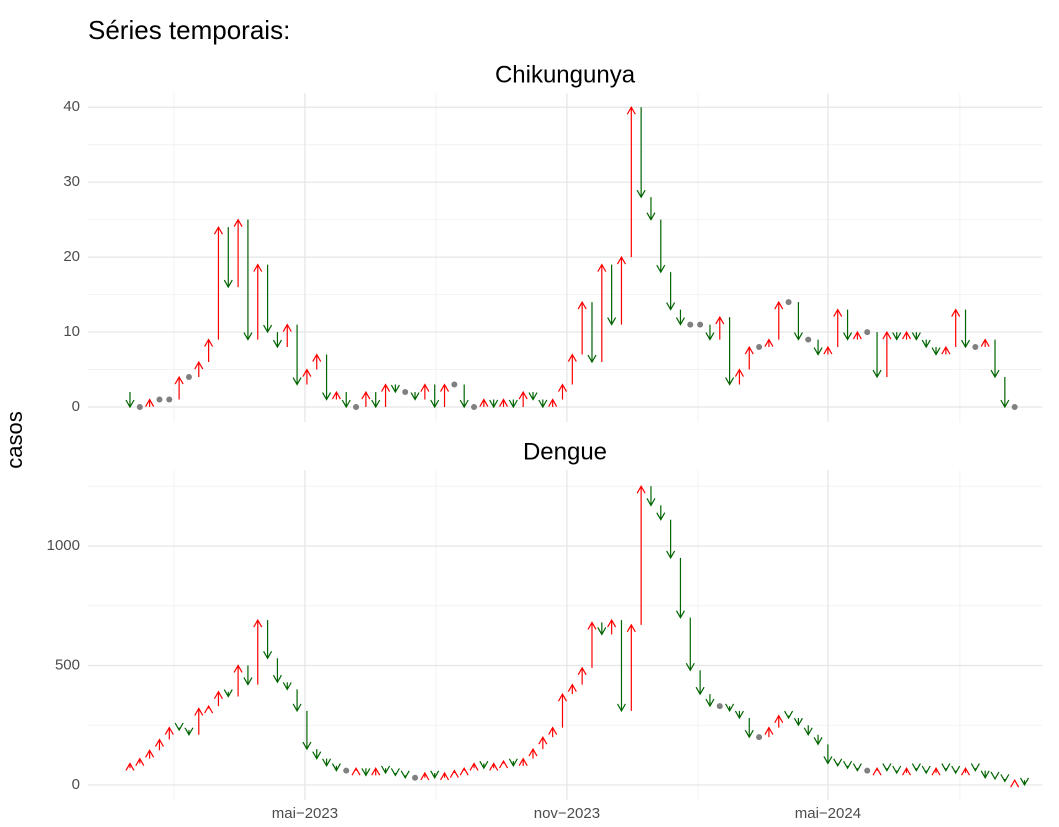 This screenshot has height=827, width=1059. I want to click on y-tick-label: 10, so click(71, 331).